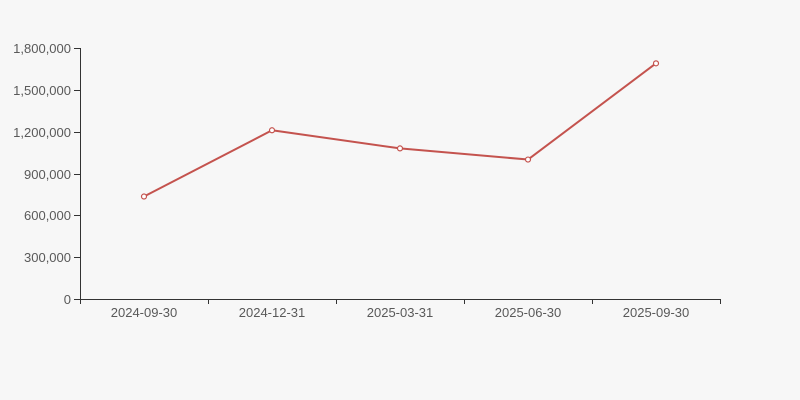 This screenshot has height=400, width=800. Describe the element at coordinates (47, 257) in the screenshot. I see `y-axis-tick-label: 300,000` at that location.